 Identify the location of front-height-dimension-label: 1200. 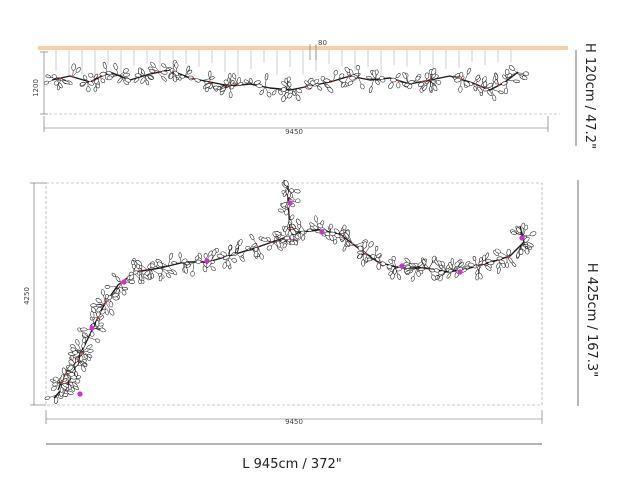
(36, 88).